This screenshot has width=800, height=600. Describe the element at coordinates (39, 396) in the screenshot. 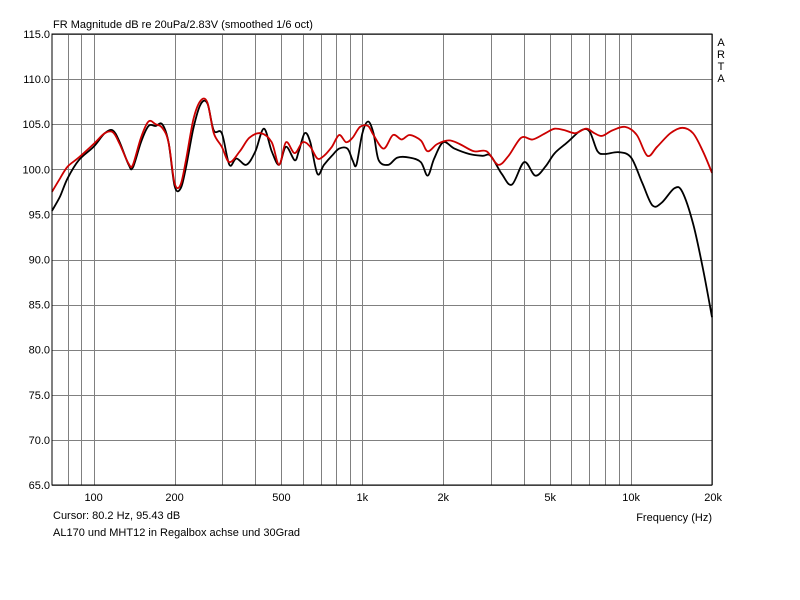

I see `y-tick-label: 75.0` at that location.